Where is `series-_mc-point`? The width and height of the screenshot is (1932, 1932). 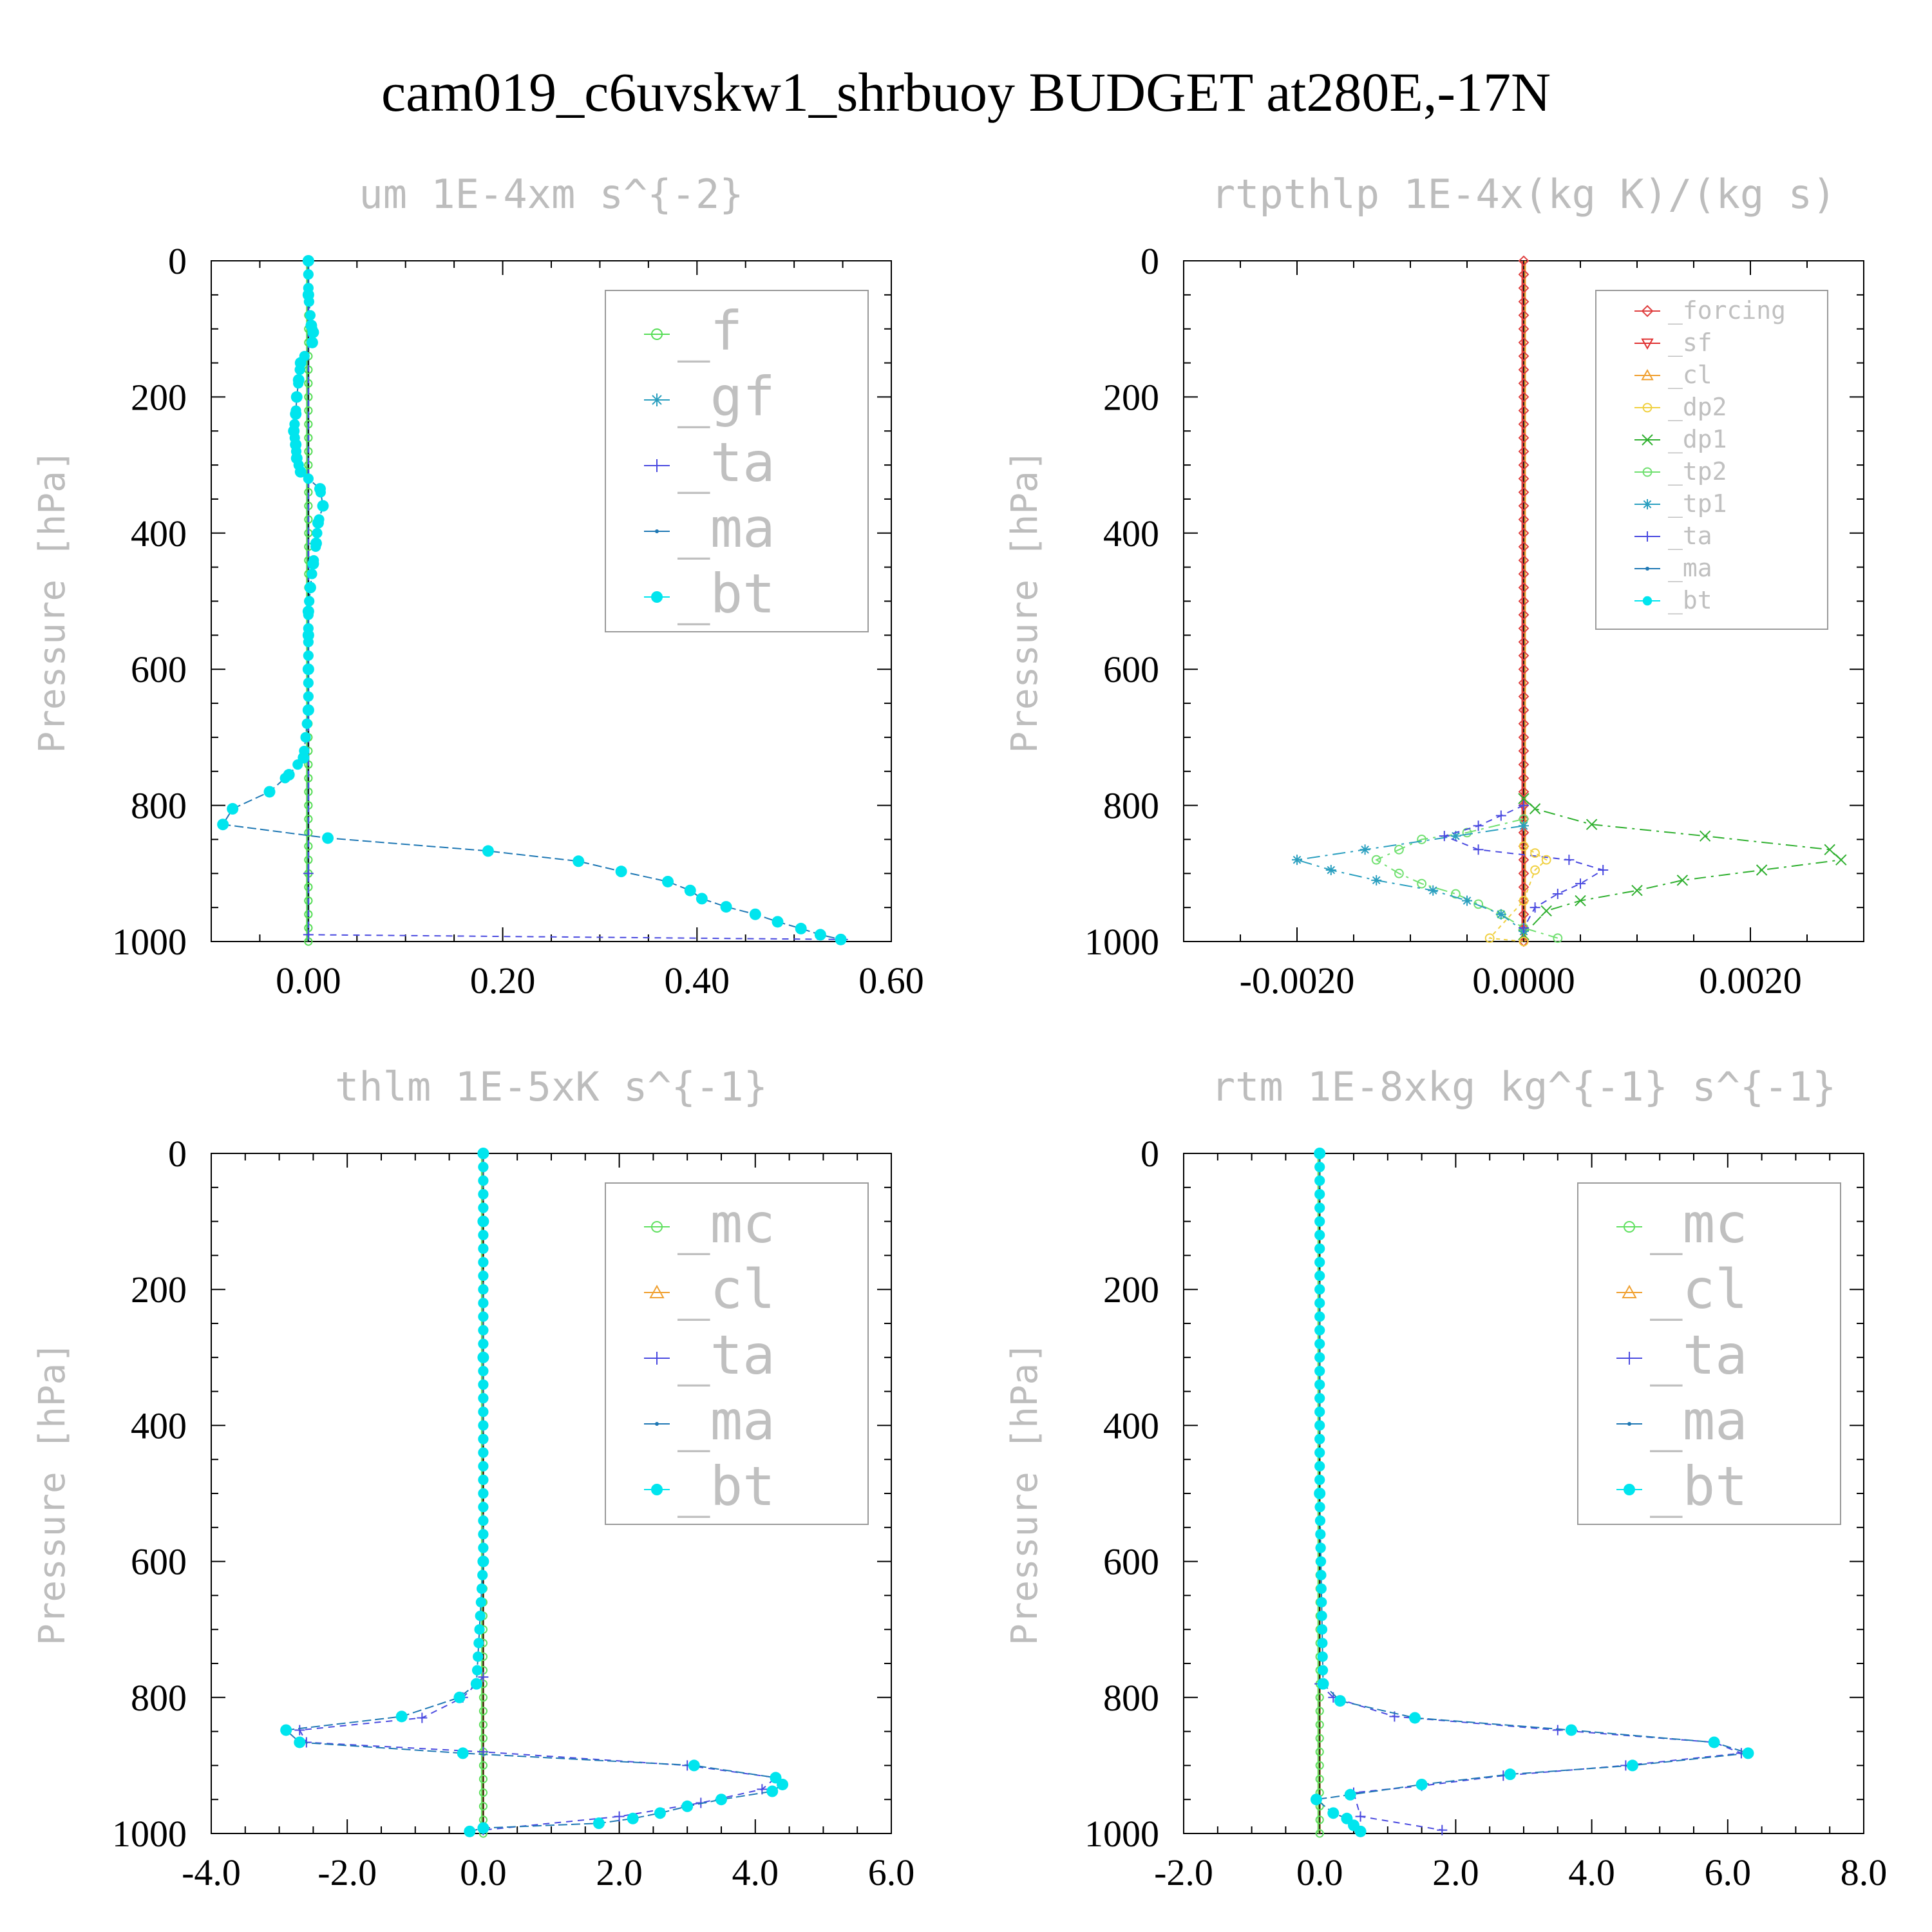 series-_mc-point is located at coordinates (1319, 1834).